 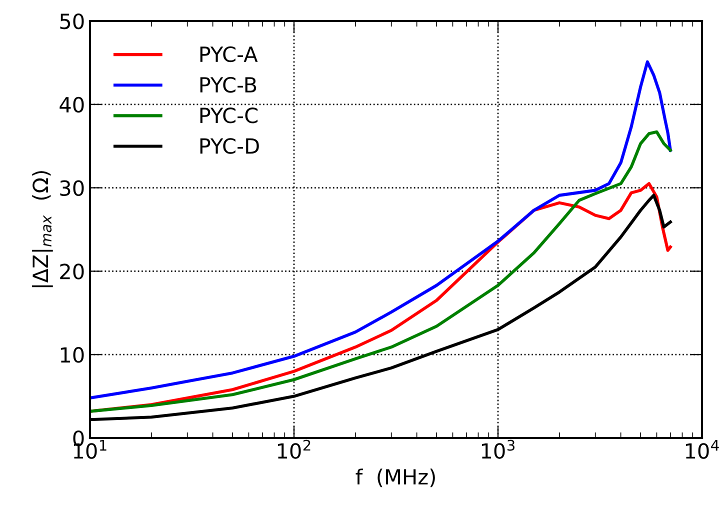 I want to click on y-tick-label: 10, so click(x=72, y=355).